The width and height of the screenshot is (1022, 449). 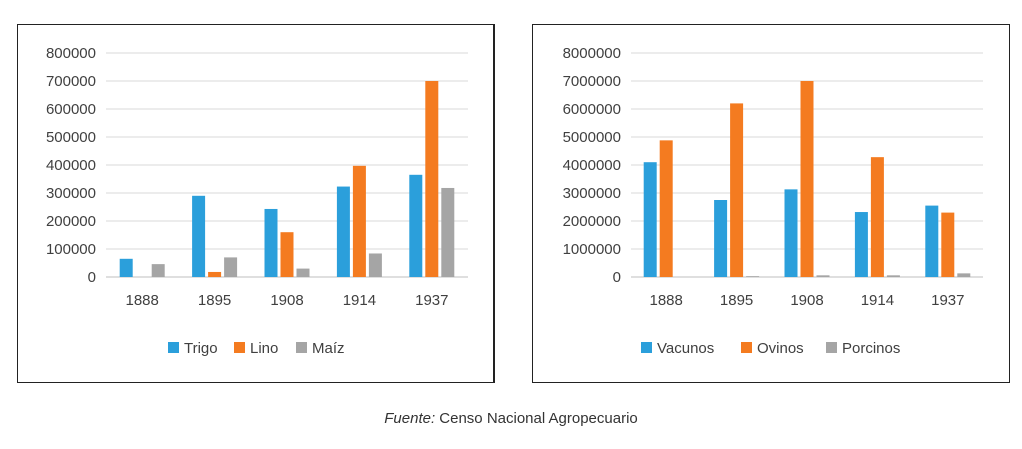 What do you see at coordinates (271, 242) in the screenshot?
I see `bar-trigo-1908` at bounding box center [271, 242].